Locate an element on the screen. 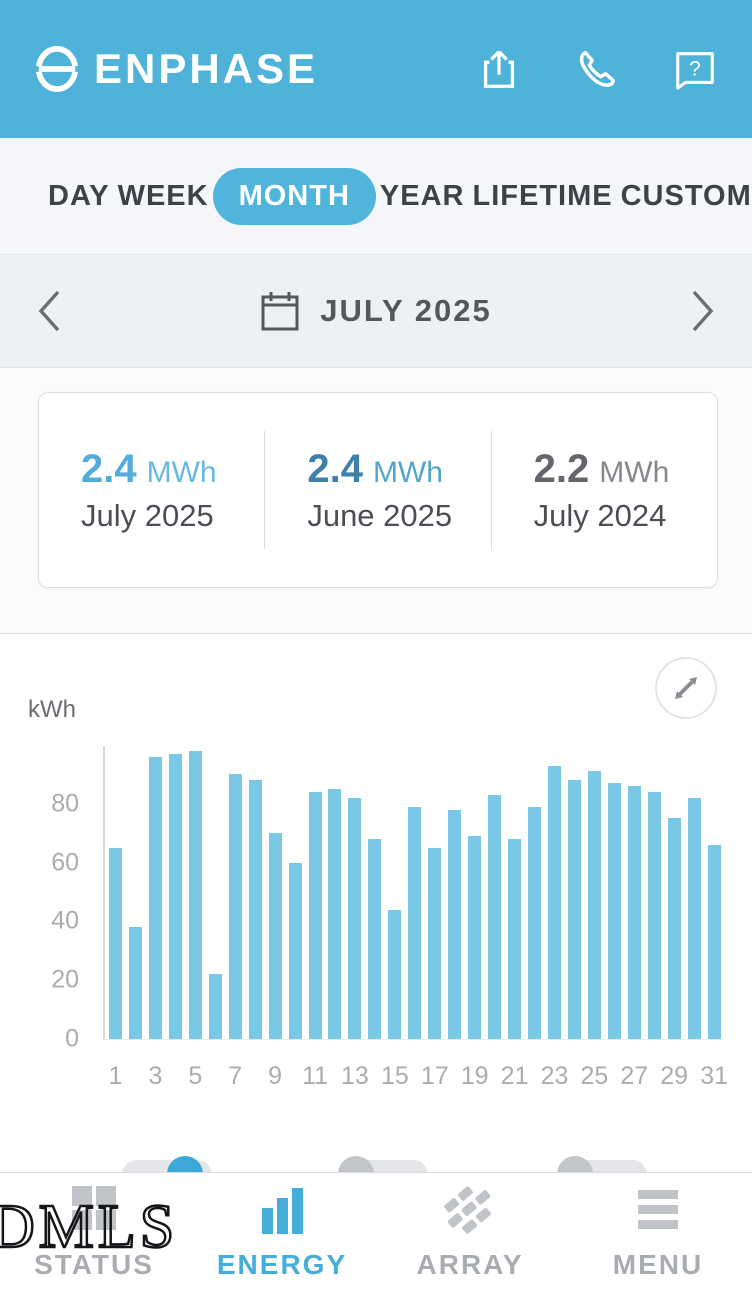 The image size is (752, 1292). chart-unit-label: kWh is located at coordinates (52, 709).